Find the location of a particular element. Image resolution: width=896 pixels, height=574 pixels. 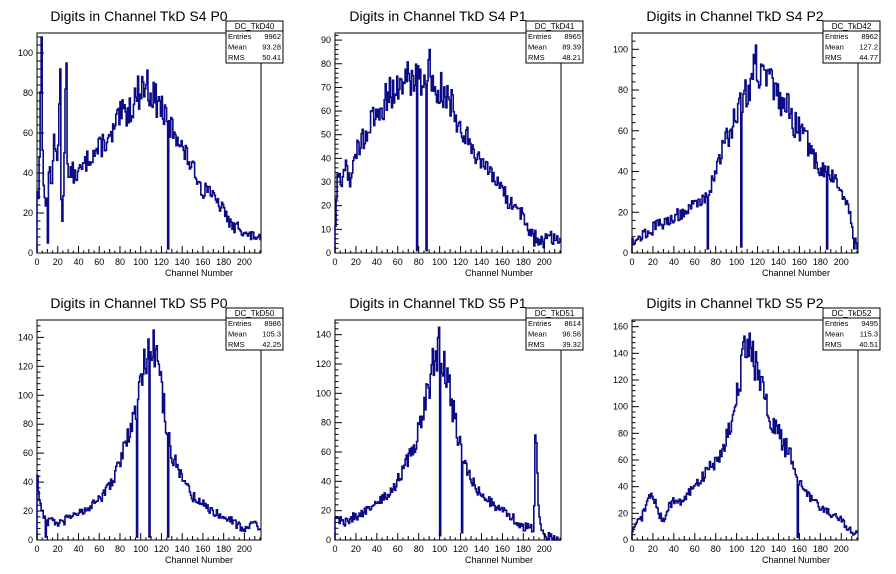

y-tick-label: 50 is located at coordinates (326, 135).